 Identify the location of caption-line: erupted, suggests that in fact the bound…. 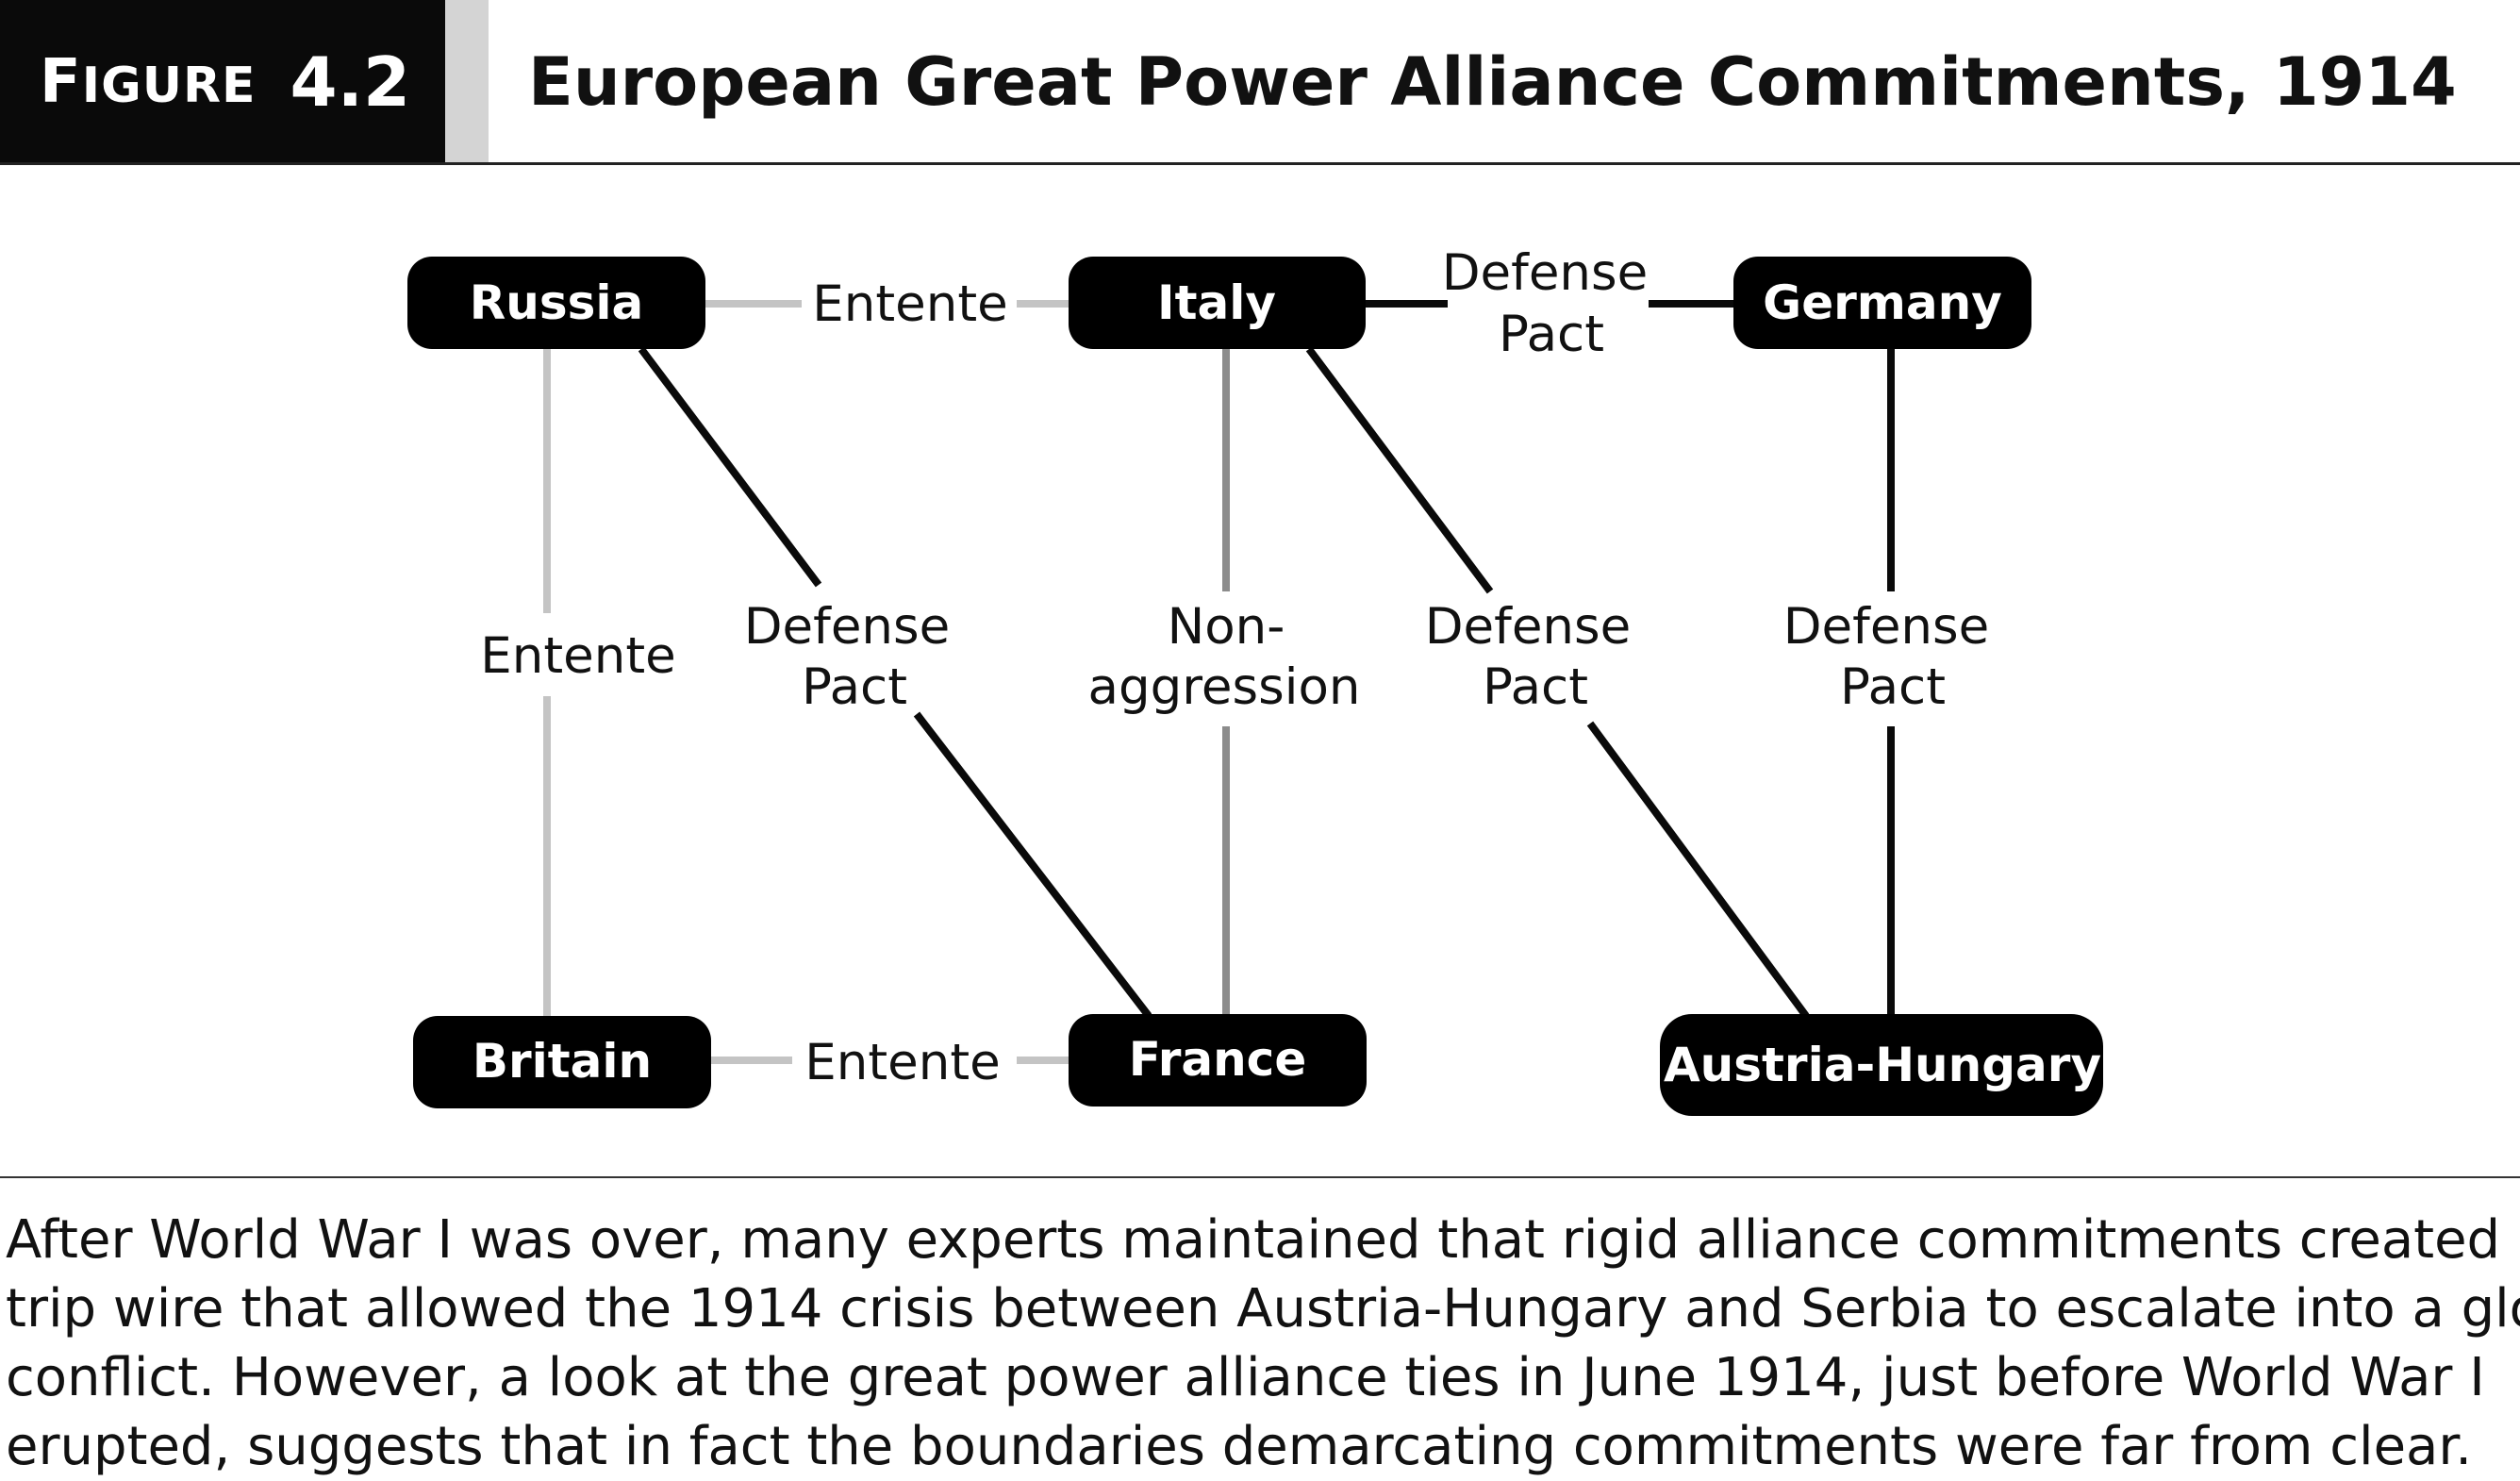
(1239, 1446).